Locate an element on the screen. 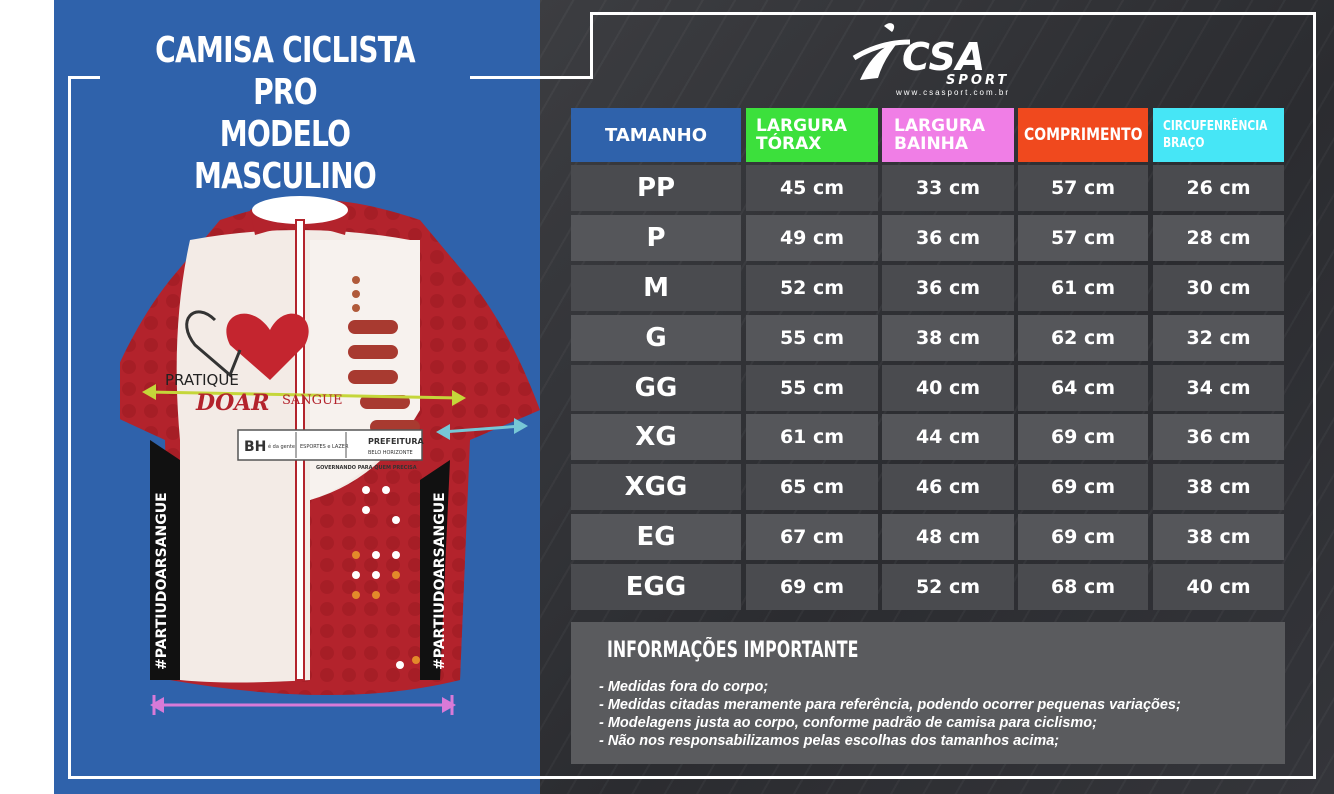  jersey-side-text-left: #PARTIUDOARSANGUE is located at coordinates (162, 581).